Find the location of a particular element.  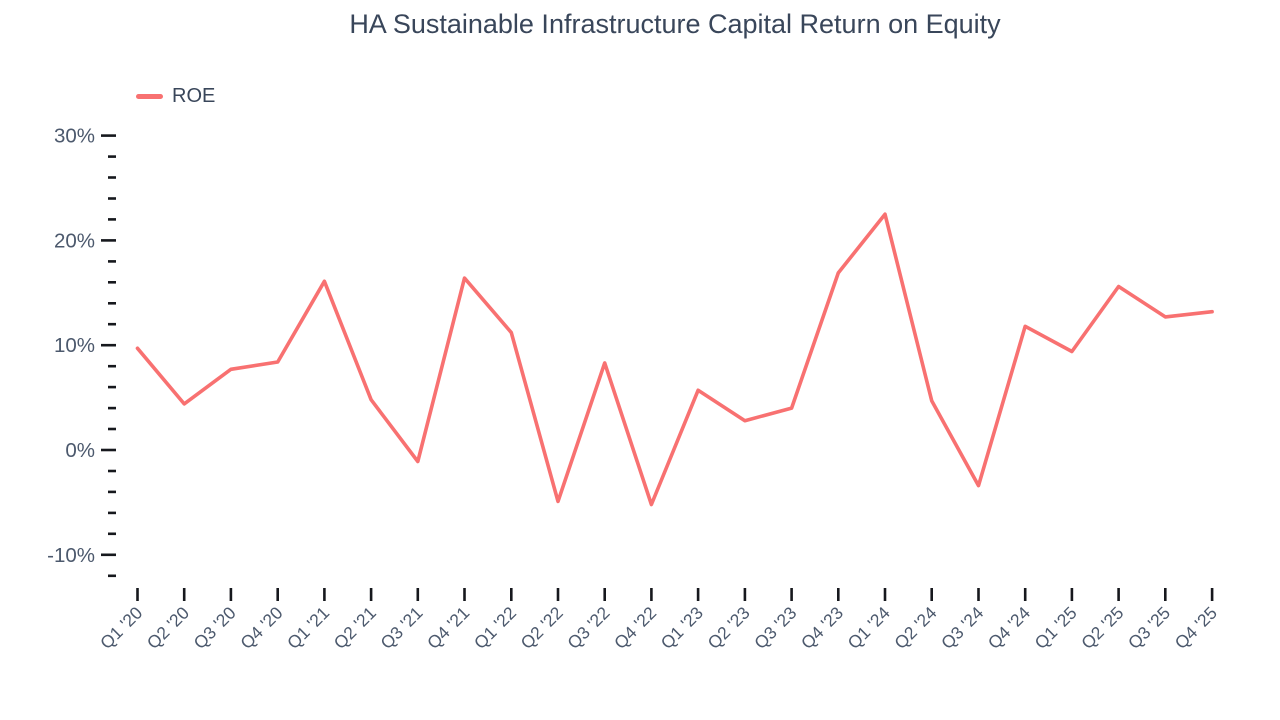

svg-text: Q4 '20 is located at coordinates (261, 627).